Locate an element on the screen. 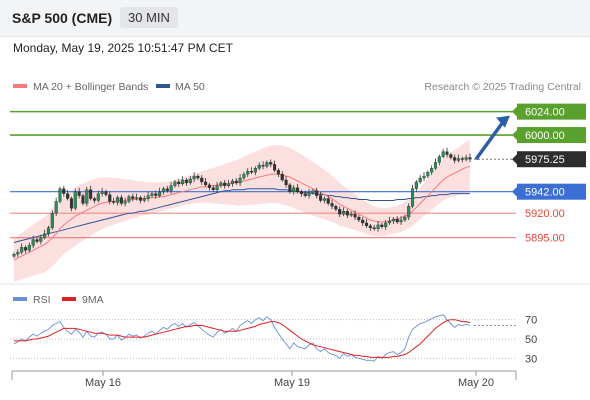  level-tag-5975.25 is located at coordinates (551, 159).